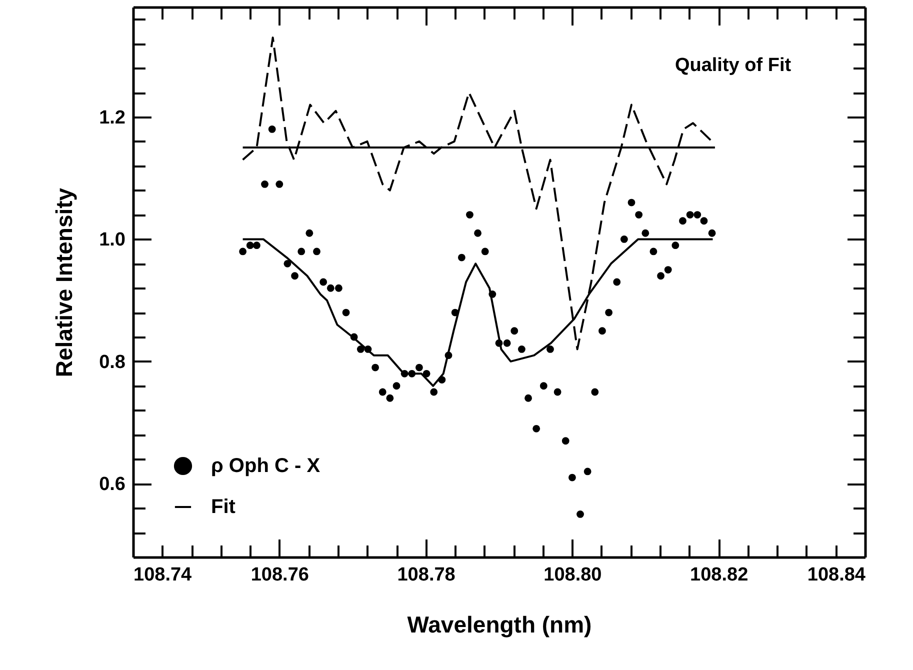 The width and height of the screenshot is (913, 670). What do you see at coordinates (163, 575) in the screenshot?
I see `x-tick-label: 108.74` at bounding box center [163, 575].